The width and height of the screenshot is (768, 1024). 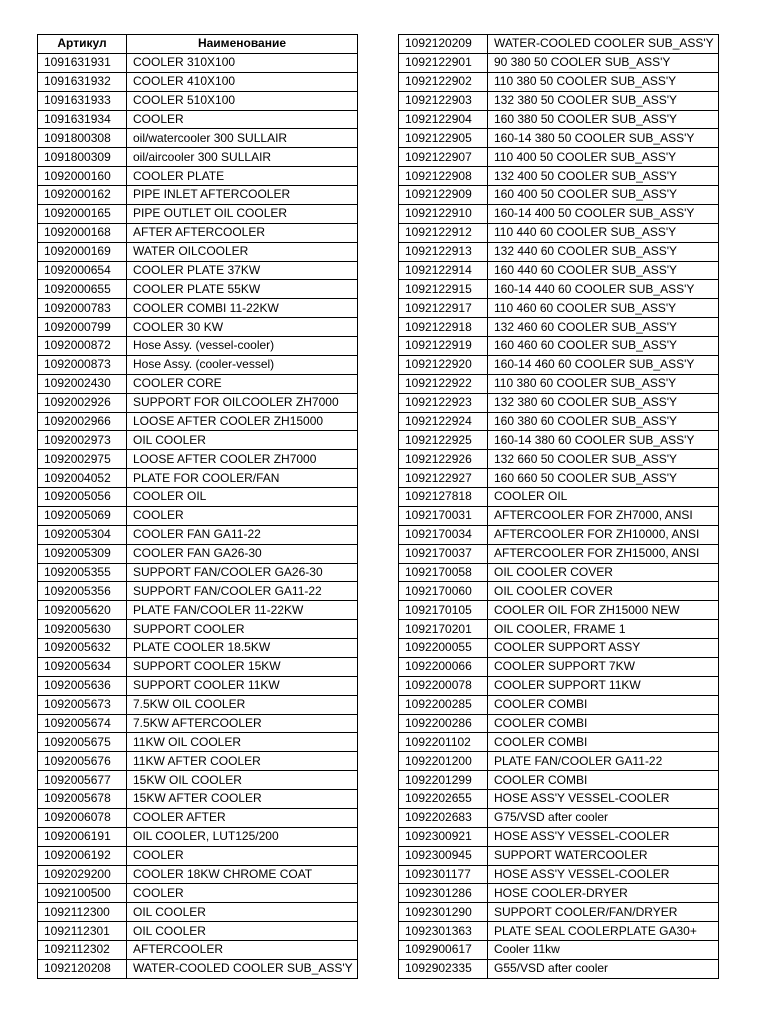 What do you see at coordinates (558, 931) in the screenshot?
I see `table-row: 1092301363 PLATE SEAL COOLERPLATE GA30+` at bounding box center [558, 931].